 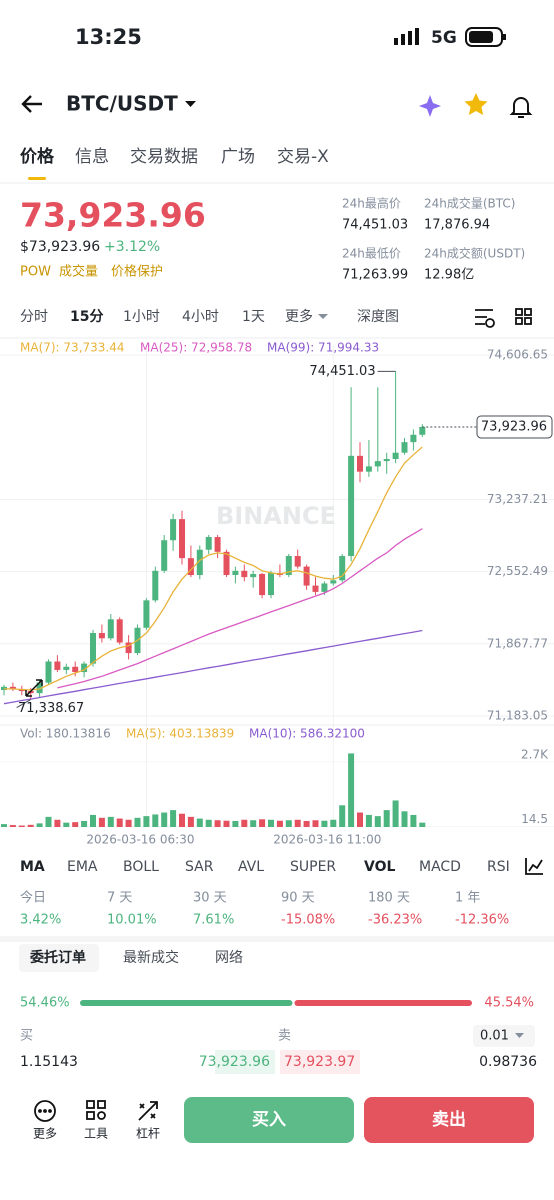 What do you see at coordinates (86, 317) in the screenshot?
I see `interval: 15分` at bounding box center [86, 317].